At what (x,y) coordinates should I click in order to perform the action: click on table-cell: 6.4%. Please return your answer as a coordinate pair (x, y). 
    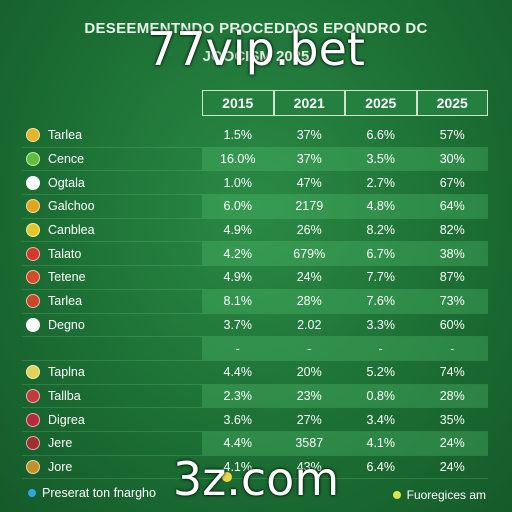
    Looking at the image, I should click on (381, 466).